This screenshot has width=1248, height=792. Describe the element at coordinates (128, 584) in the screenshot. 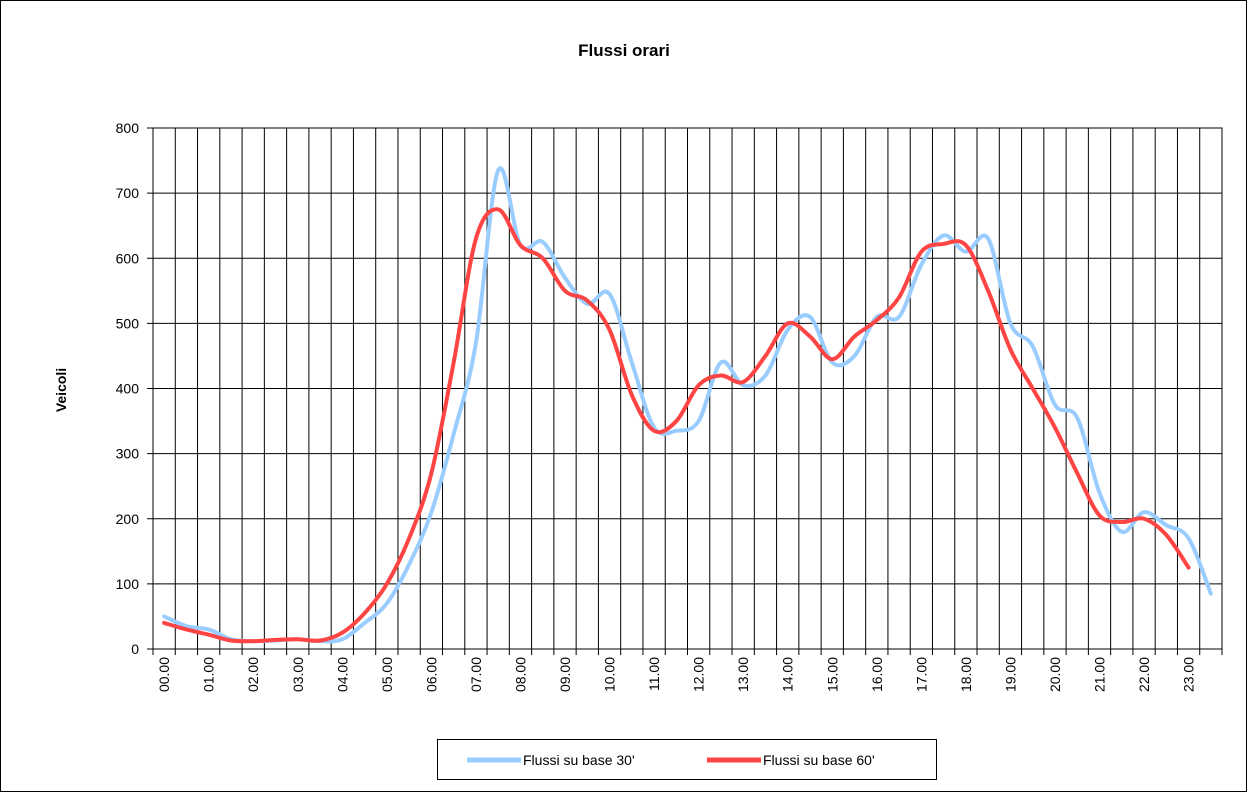

I see `y-tick-label: 100` at that location.